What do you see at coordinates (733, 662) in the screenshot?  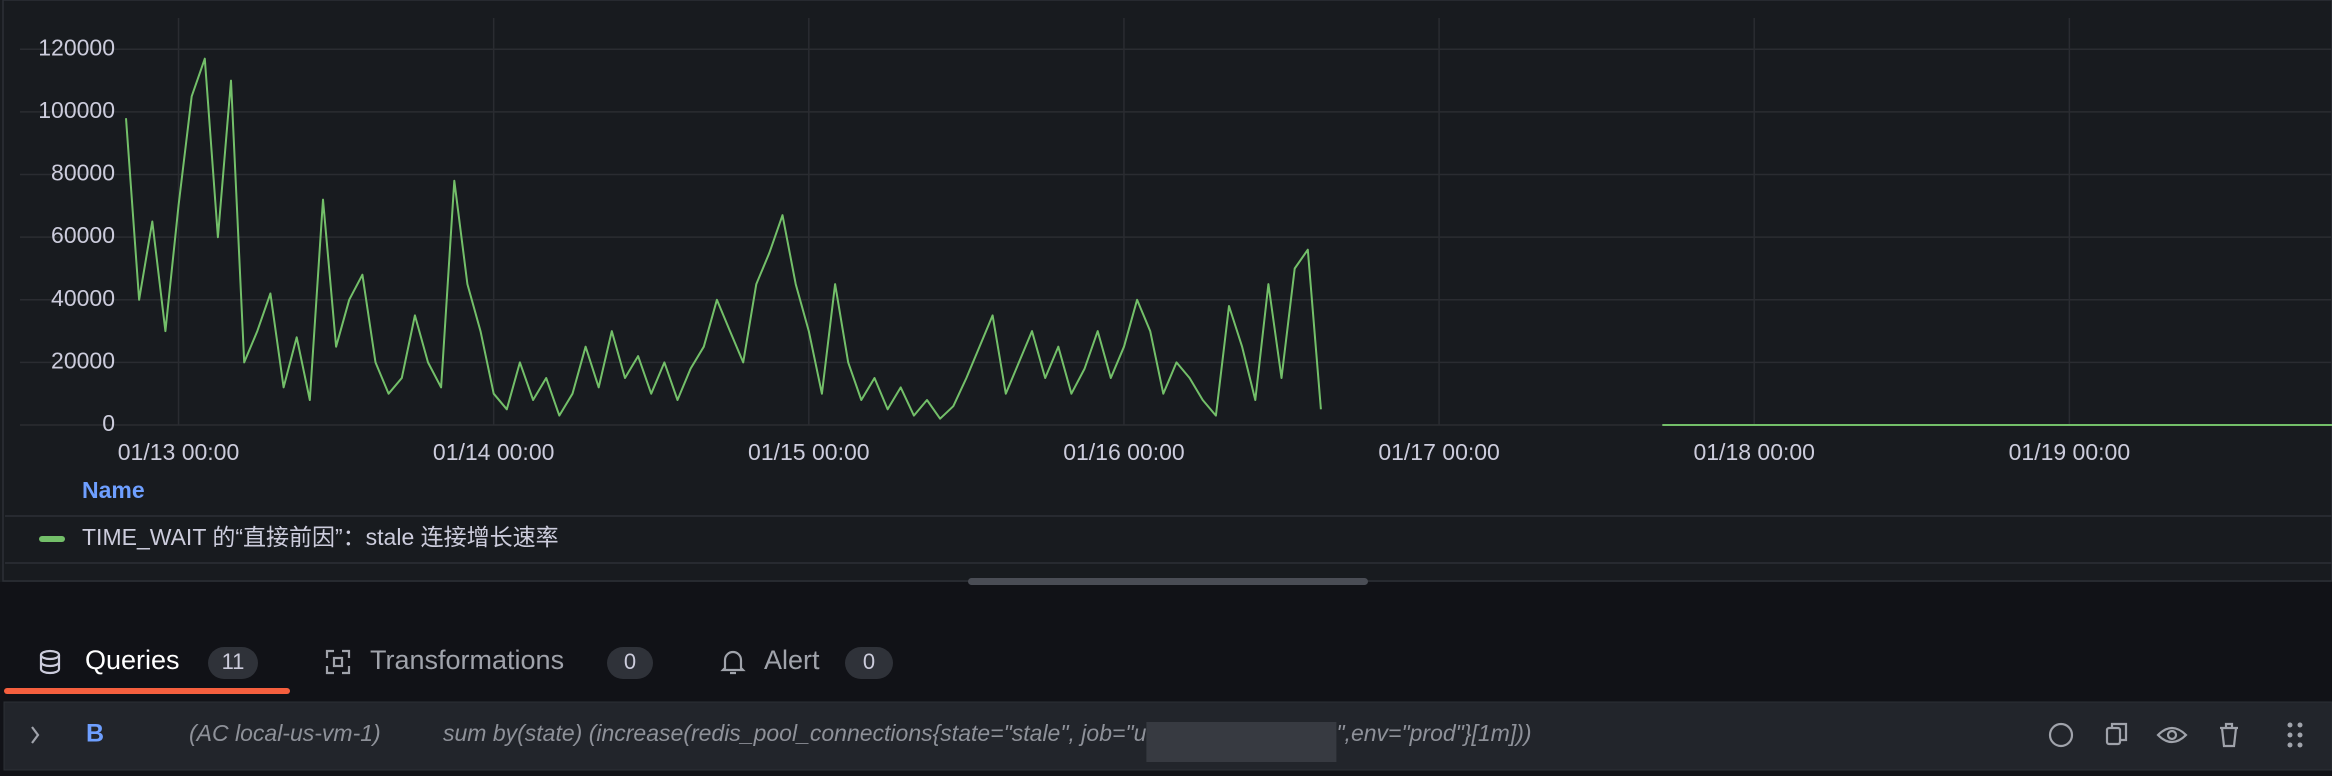 I see `bell-icon` at bounding box center [733, 662].